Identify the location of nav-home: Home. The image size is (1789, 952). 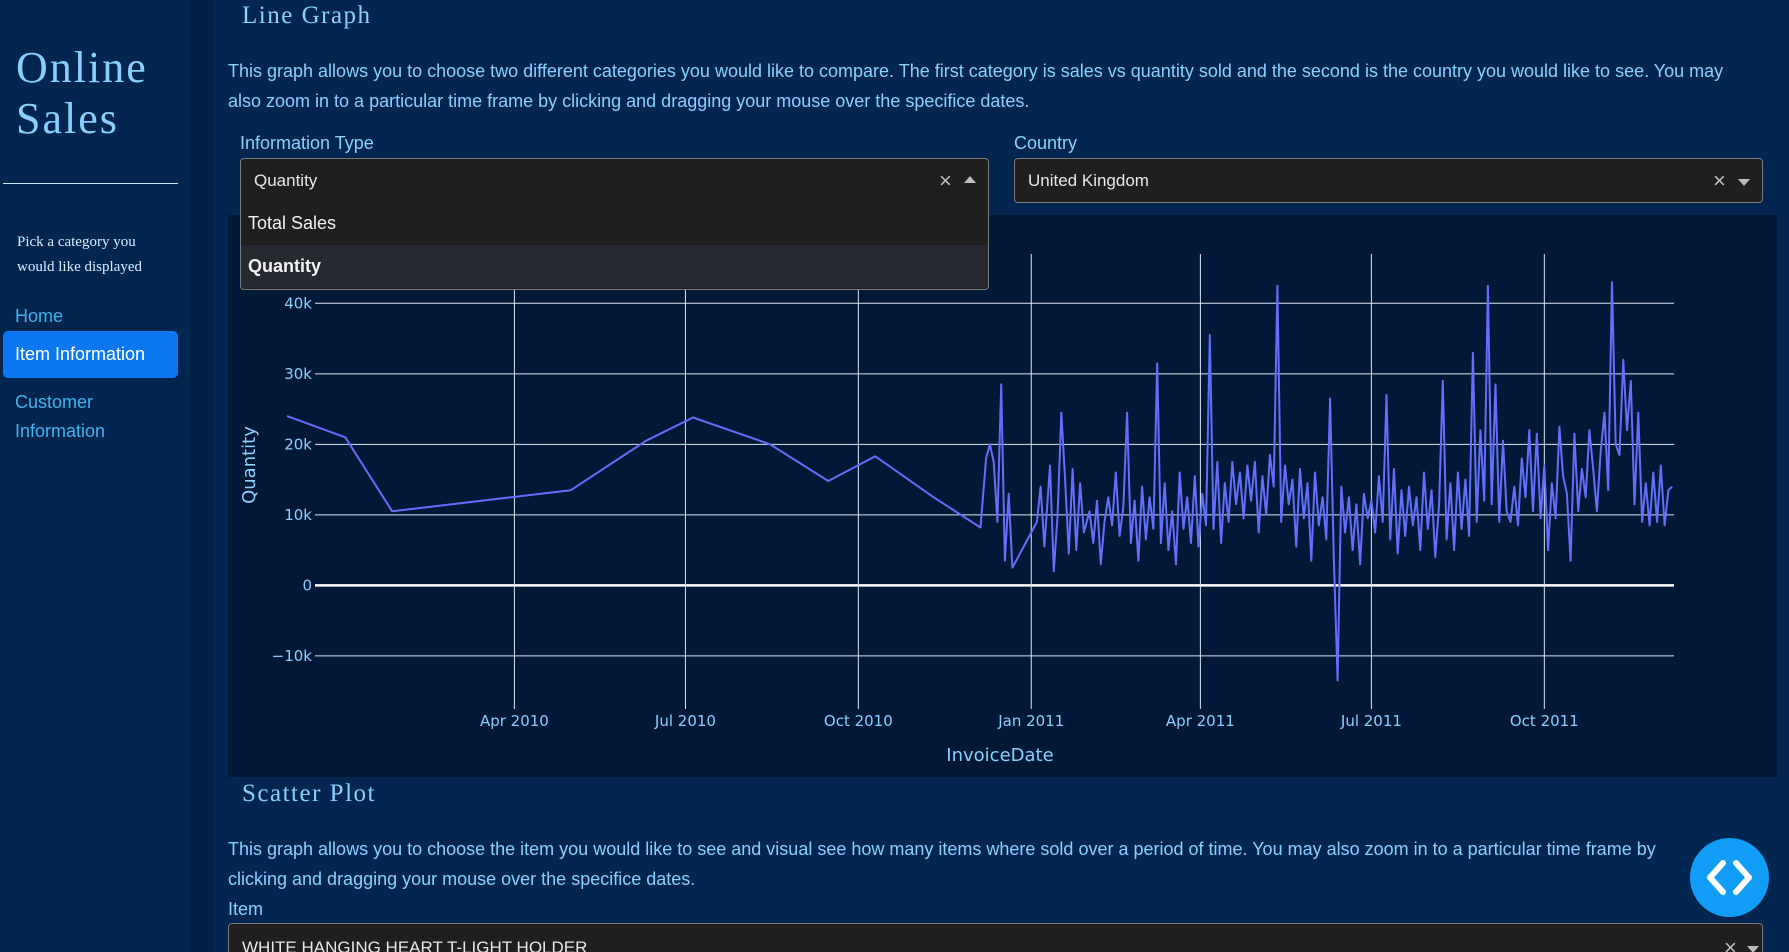
(39, 316).